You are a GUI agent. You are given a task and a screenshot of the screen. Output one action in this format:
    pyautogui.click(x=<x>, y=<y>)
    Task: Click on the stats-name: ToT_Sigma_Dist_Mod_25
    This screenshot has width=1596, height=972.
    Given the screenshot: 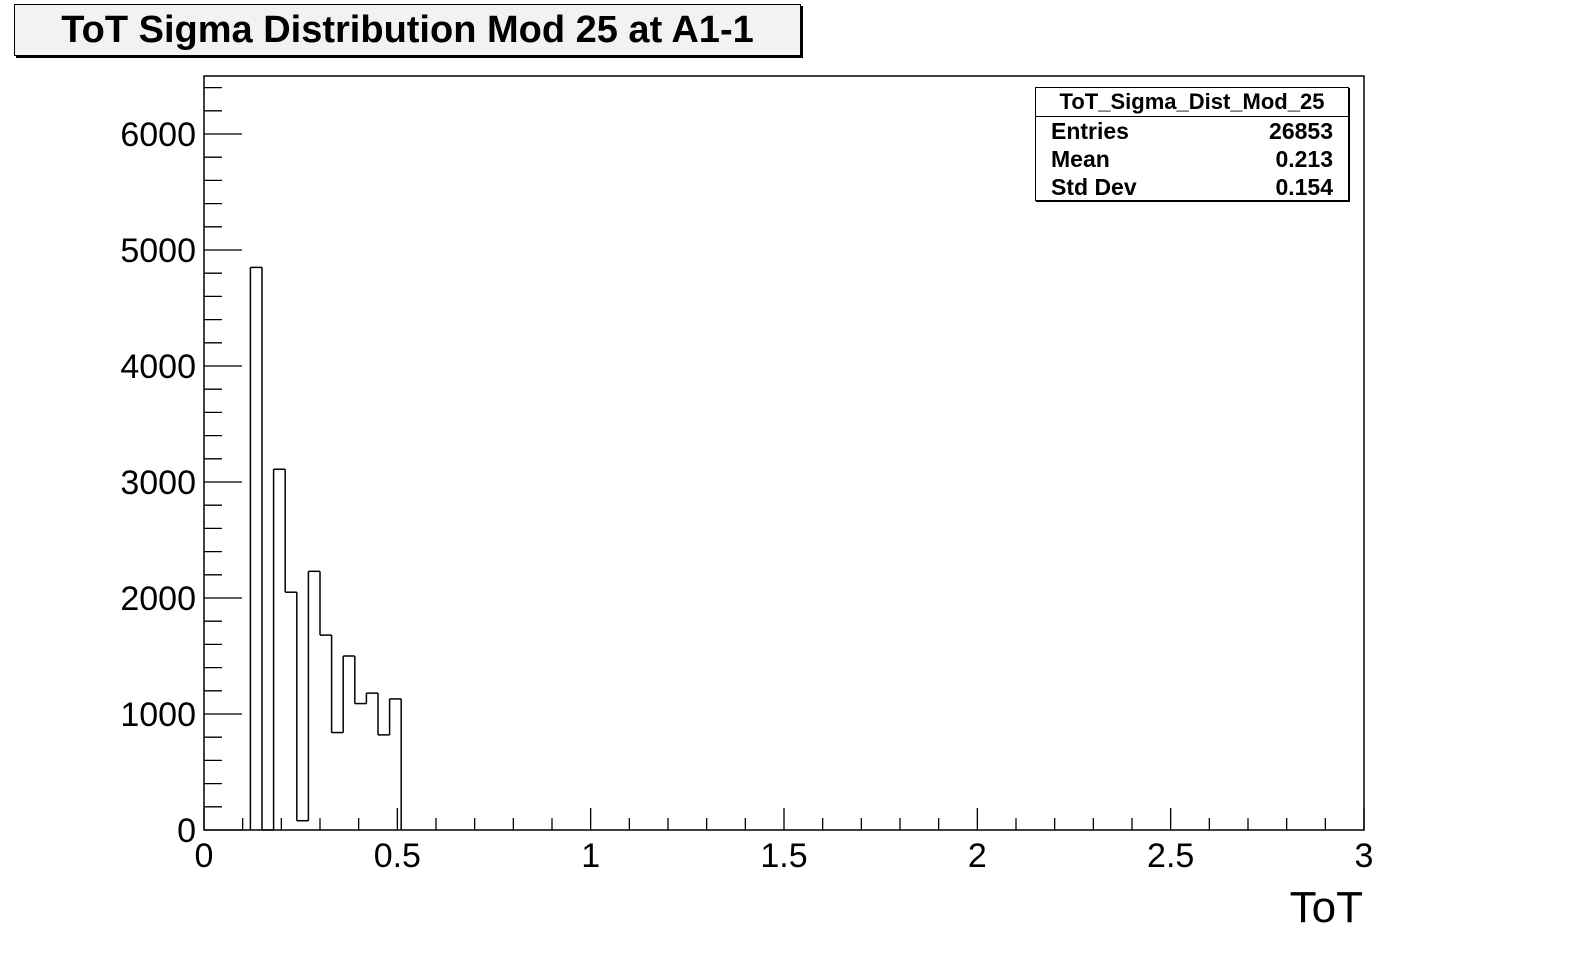 What is the action you would take?
    pyautogui.click(x=1192, y=102)
    